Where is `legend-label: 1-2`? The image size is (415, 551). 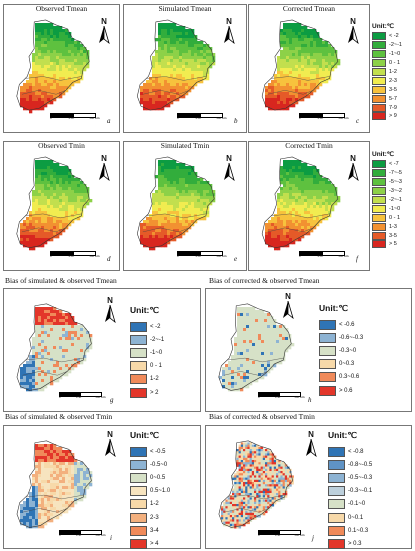
legend-label: 1-2 is located at coordinates (154, 504).